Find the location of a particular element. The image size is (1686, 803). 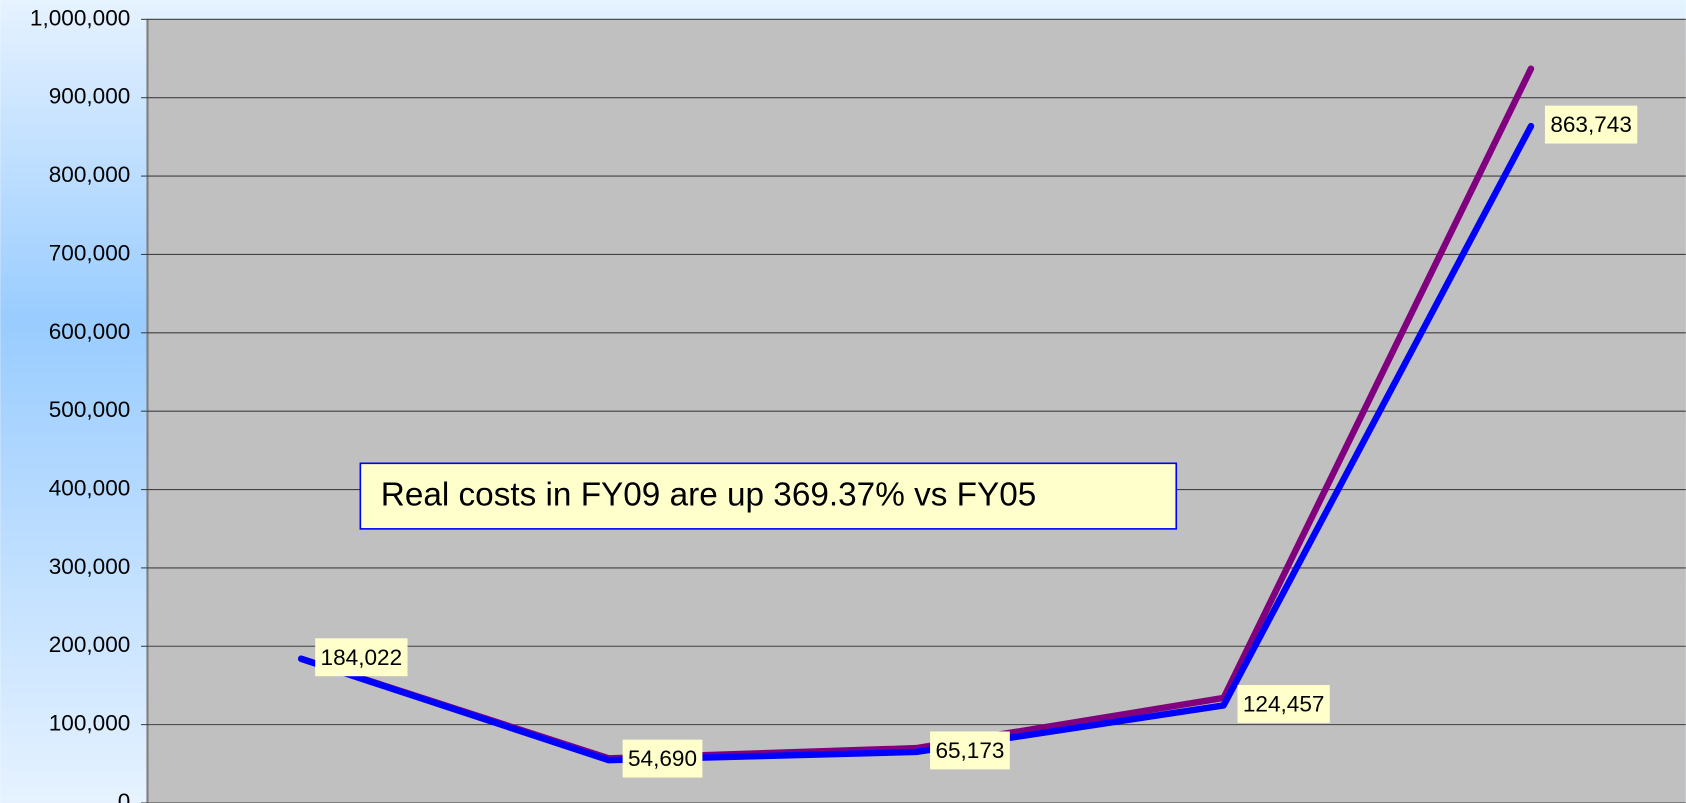

y-tick-label: 300,000 is located at coordinates (90, 566).